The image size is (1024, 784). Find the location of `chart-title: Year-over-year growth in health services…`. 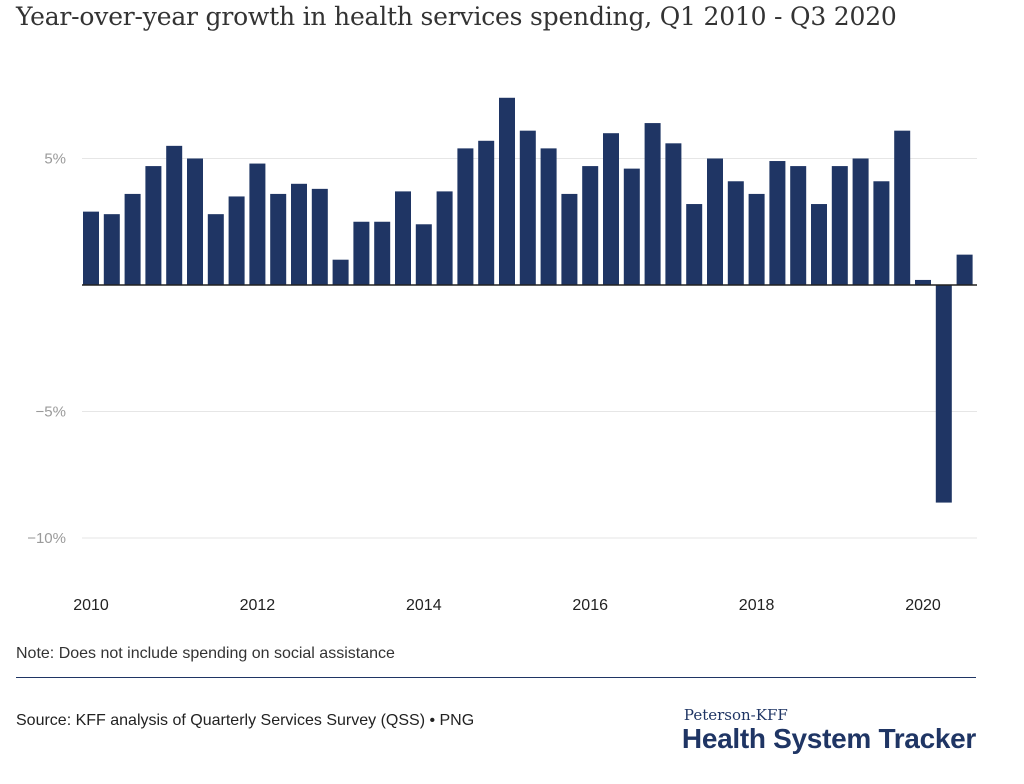

chart-title: Year-over-year growth in health services… is located at coordinates (456, 16).